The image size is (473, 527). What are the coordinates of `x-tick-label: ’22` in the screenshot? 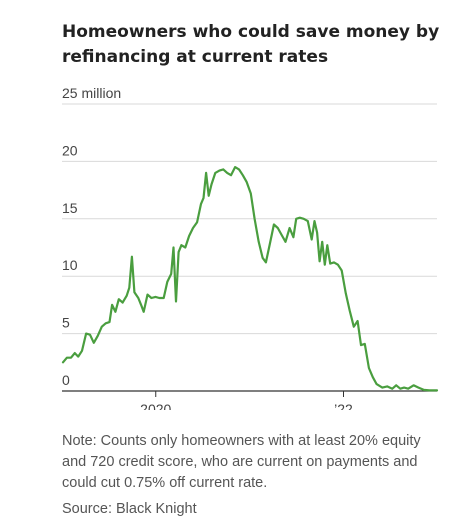 It's located at (343, 405).